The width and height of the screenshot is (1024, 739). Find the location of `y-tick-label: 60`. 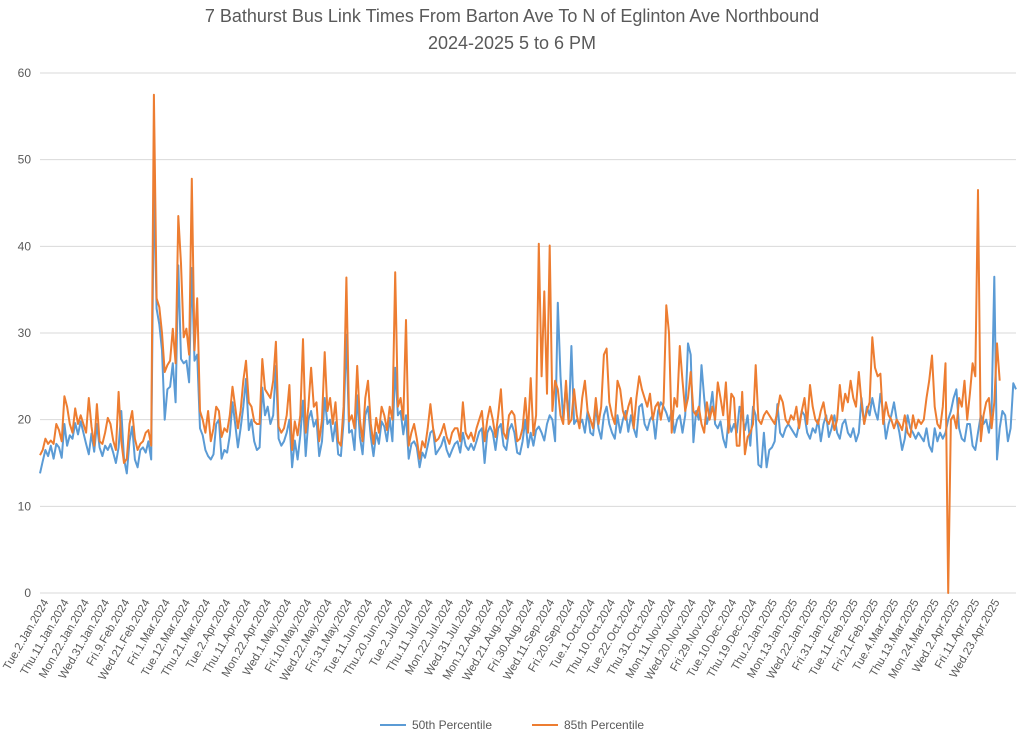

y-tick-label: 60 is located at coordinates (25, 73).